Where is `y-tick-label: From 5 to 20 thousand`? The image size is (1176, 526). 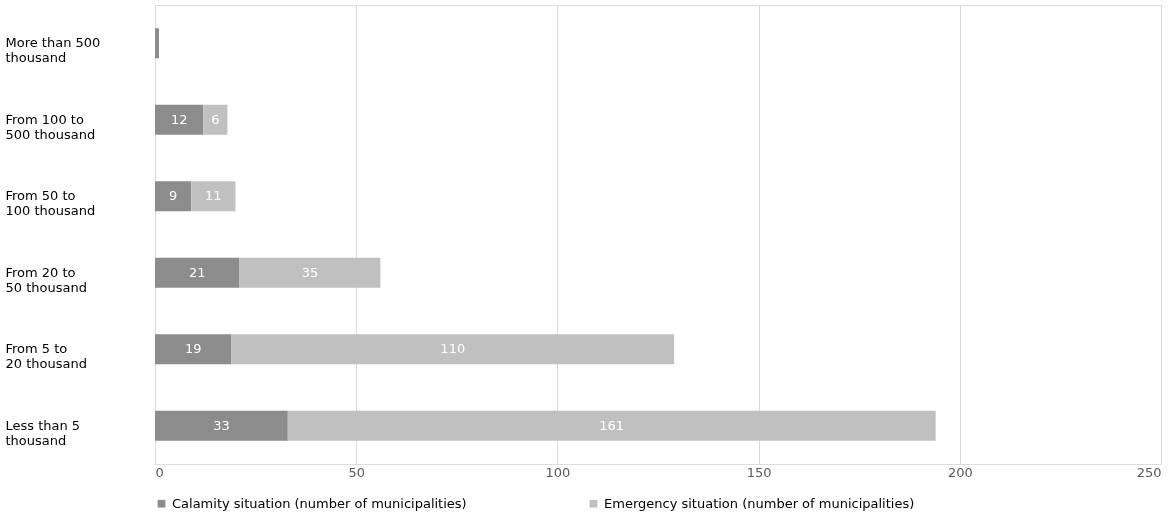
y-tick-label: From 5 to 20 thousand is located at coordinates (46, 356).